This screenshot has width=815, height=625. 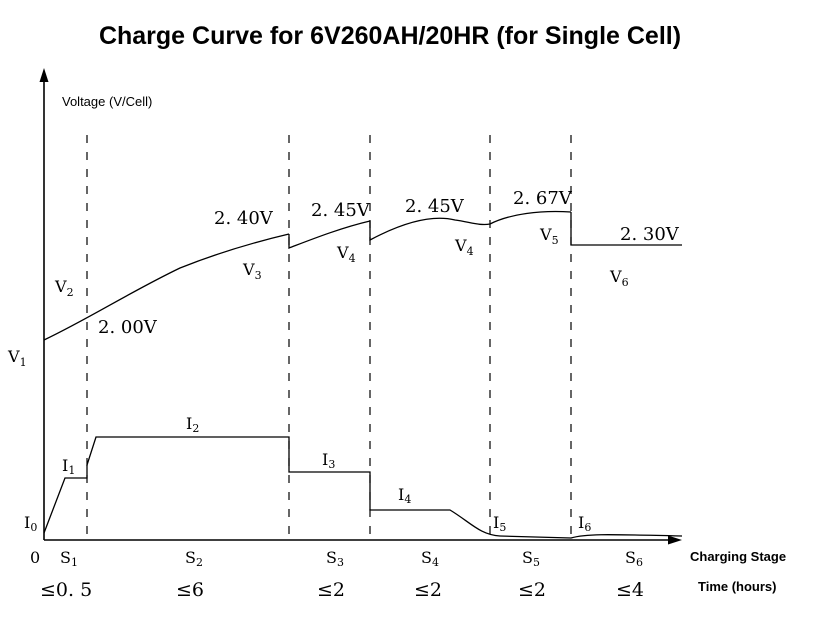 I want to click on time-label-s2: ≤6, so click(x=190, y=590).